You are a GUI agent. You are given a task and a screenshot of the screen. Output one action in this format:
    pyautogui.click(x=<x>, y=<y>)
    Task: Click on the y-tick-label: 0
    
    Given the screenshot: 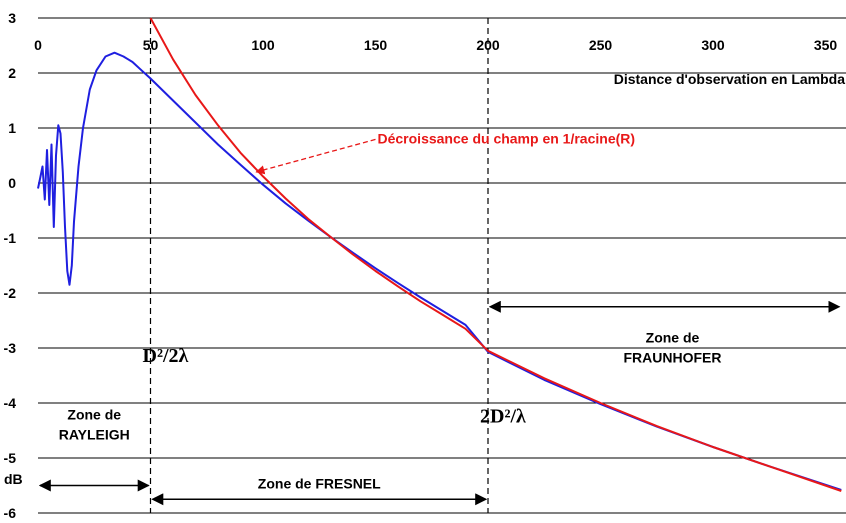 What is the action you would take?
    pyautogui.click(x=12, y=183)
    